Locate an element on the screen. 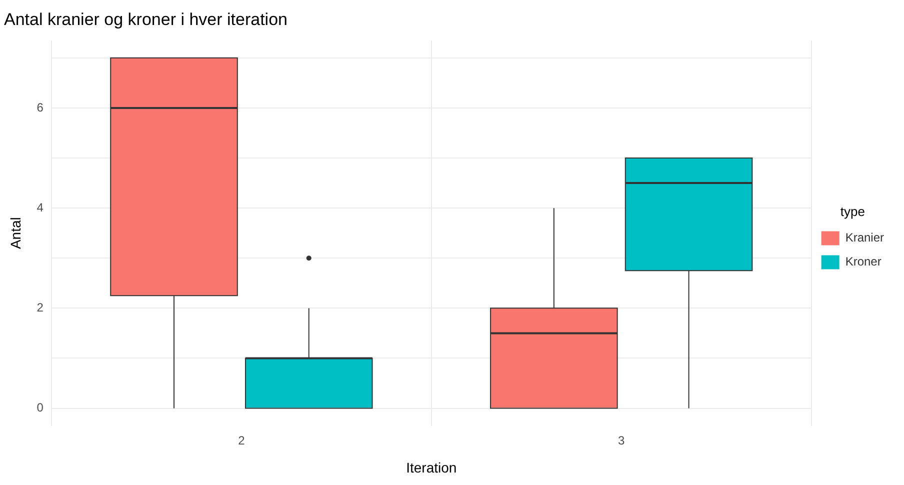  x-axis-title: Iteration is located at coordinates (431, 467).